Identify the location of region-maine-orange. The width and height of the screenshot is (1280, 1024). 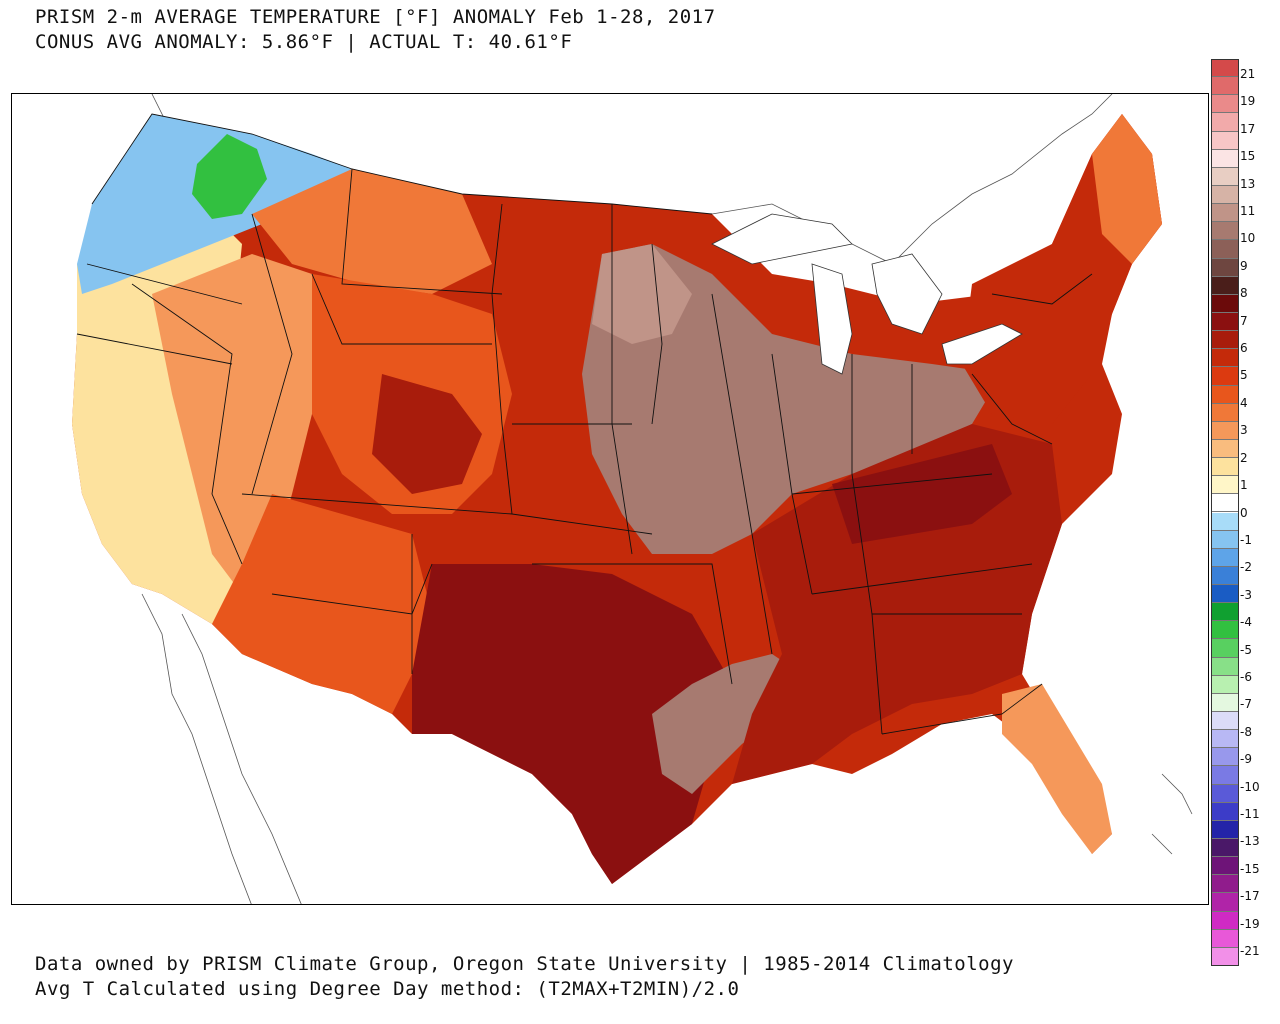
(1127, 189).